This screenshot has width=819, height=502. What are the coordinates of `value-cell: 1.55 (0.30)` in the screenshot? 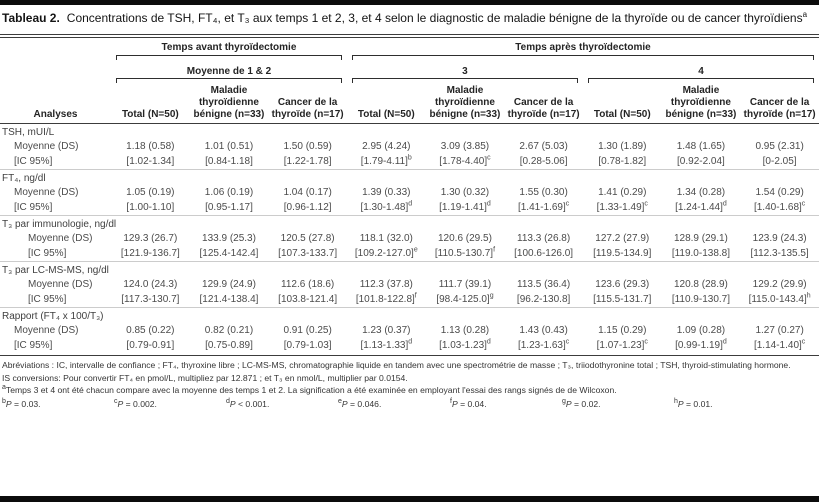 It's located at (543, 193).